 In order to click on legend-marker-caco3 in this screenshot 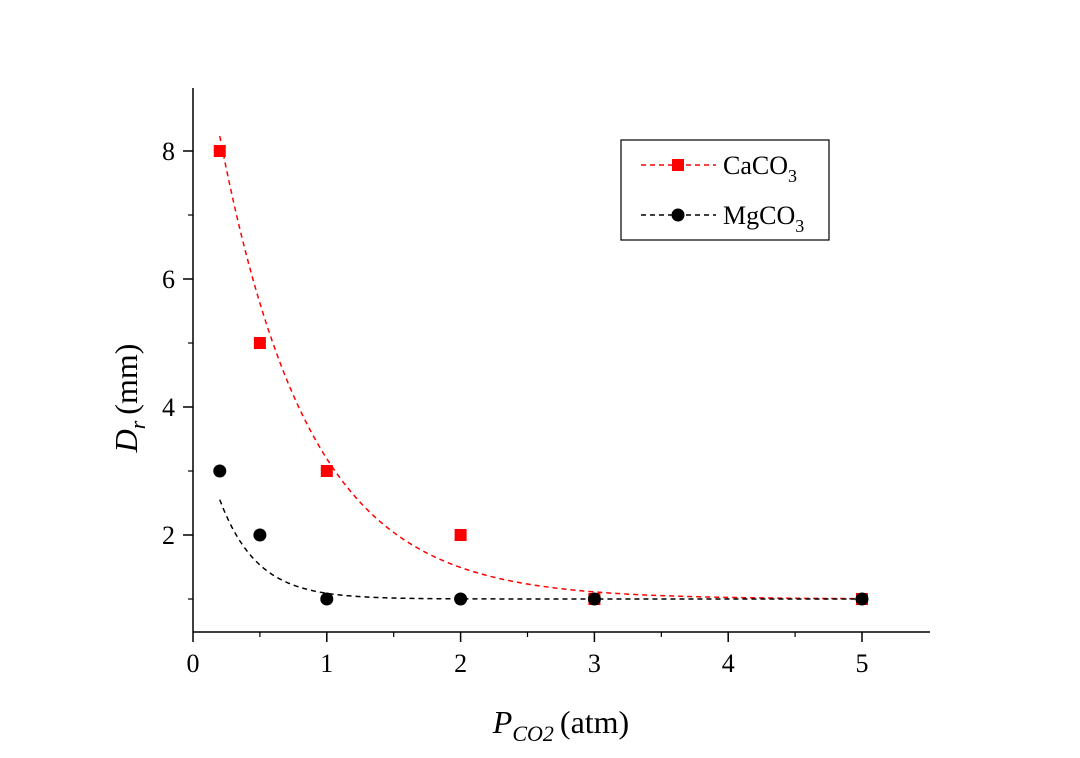, I will do `click(678, 165)`.